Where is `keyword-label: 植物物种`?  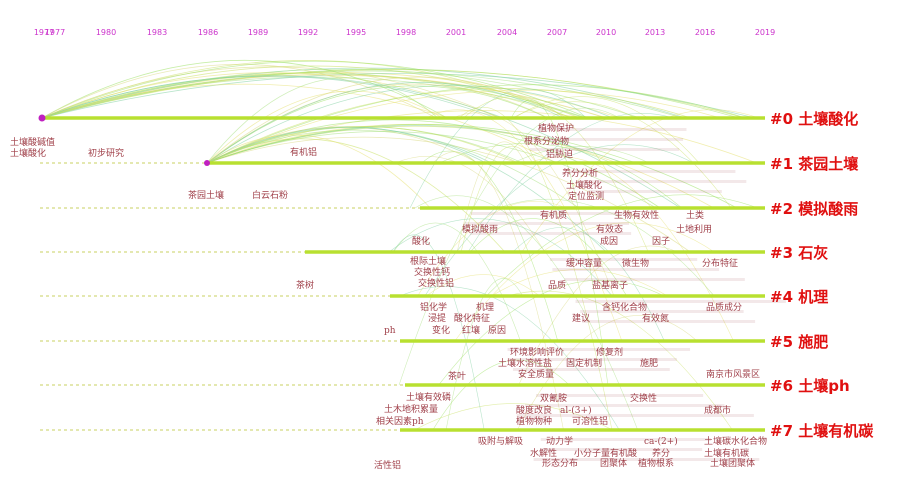 keyword-label: 植物物种 is located at coordinates (534, 421).